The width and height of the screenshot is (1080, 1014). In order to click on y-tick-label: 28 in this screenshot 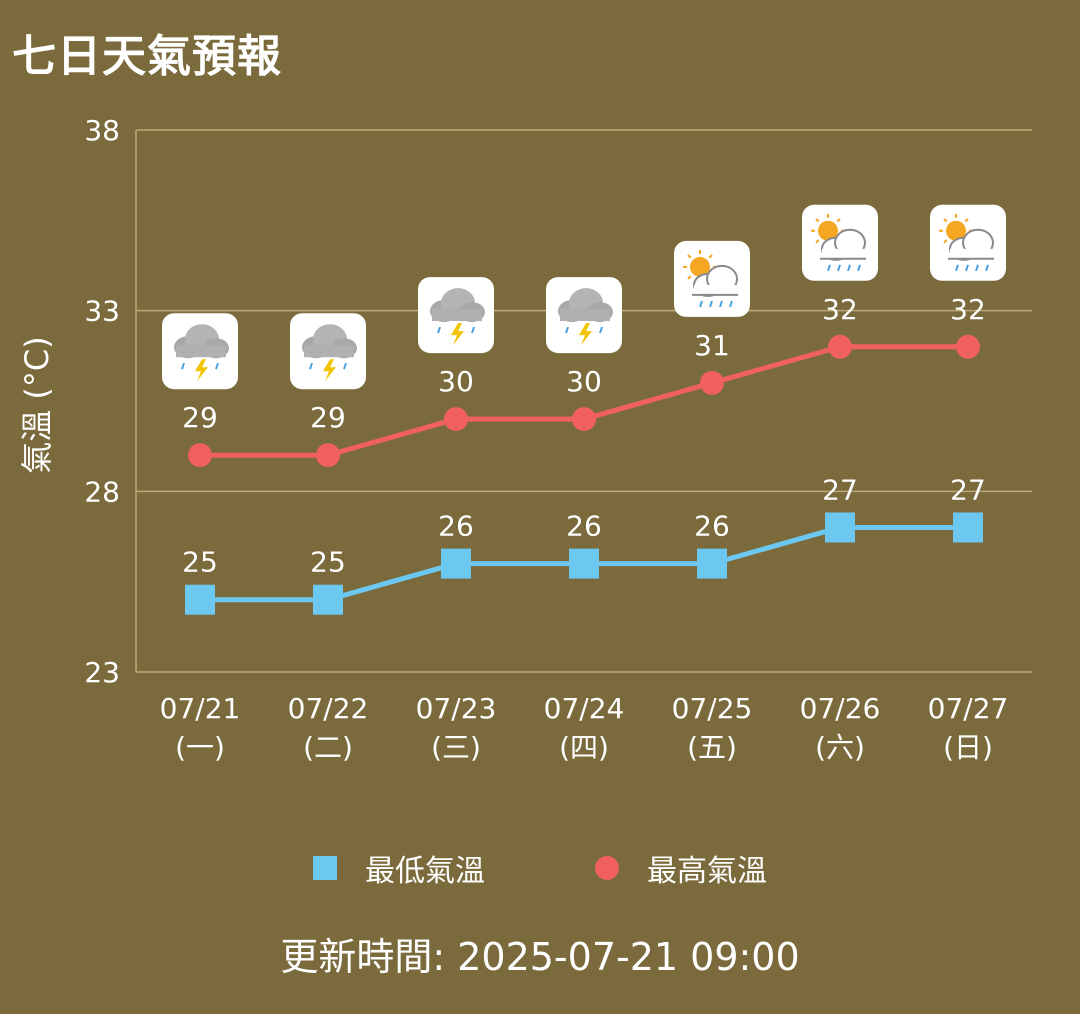, I will do `click(102, 491)`.